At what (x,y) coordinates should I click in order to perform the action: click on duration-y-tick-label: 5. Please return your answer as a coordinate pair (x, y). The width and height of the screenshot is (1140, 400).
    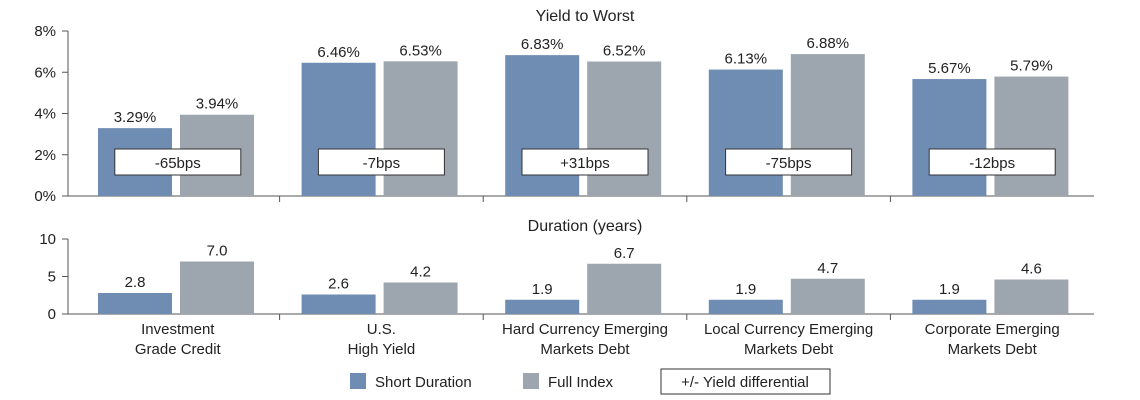
    Looking at the image, I should click on (52, 277).